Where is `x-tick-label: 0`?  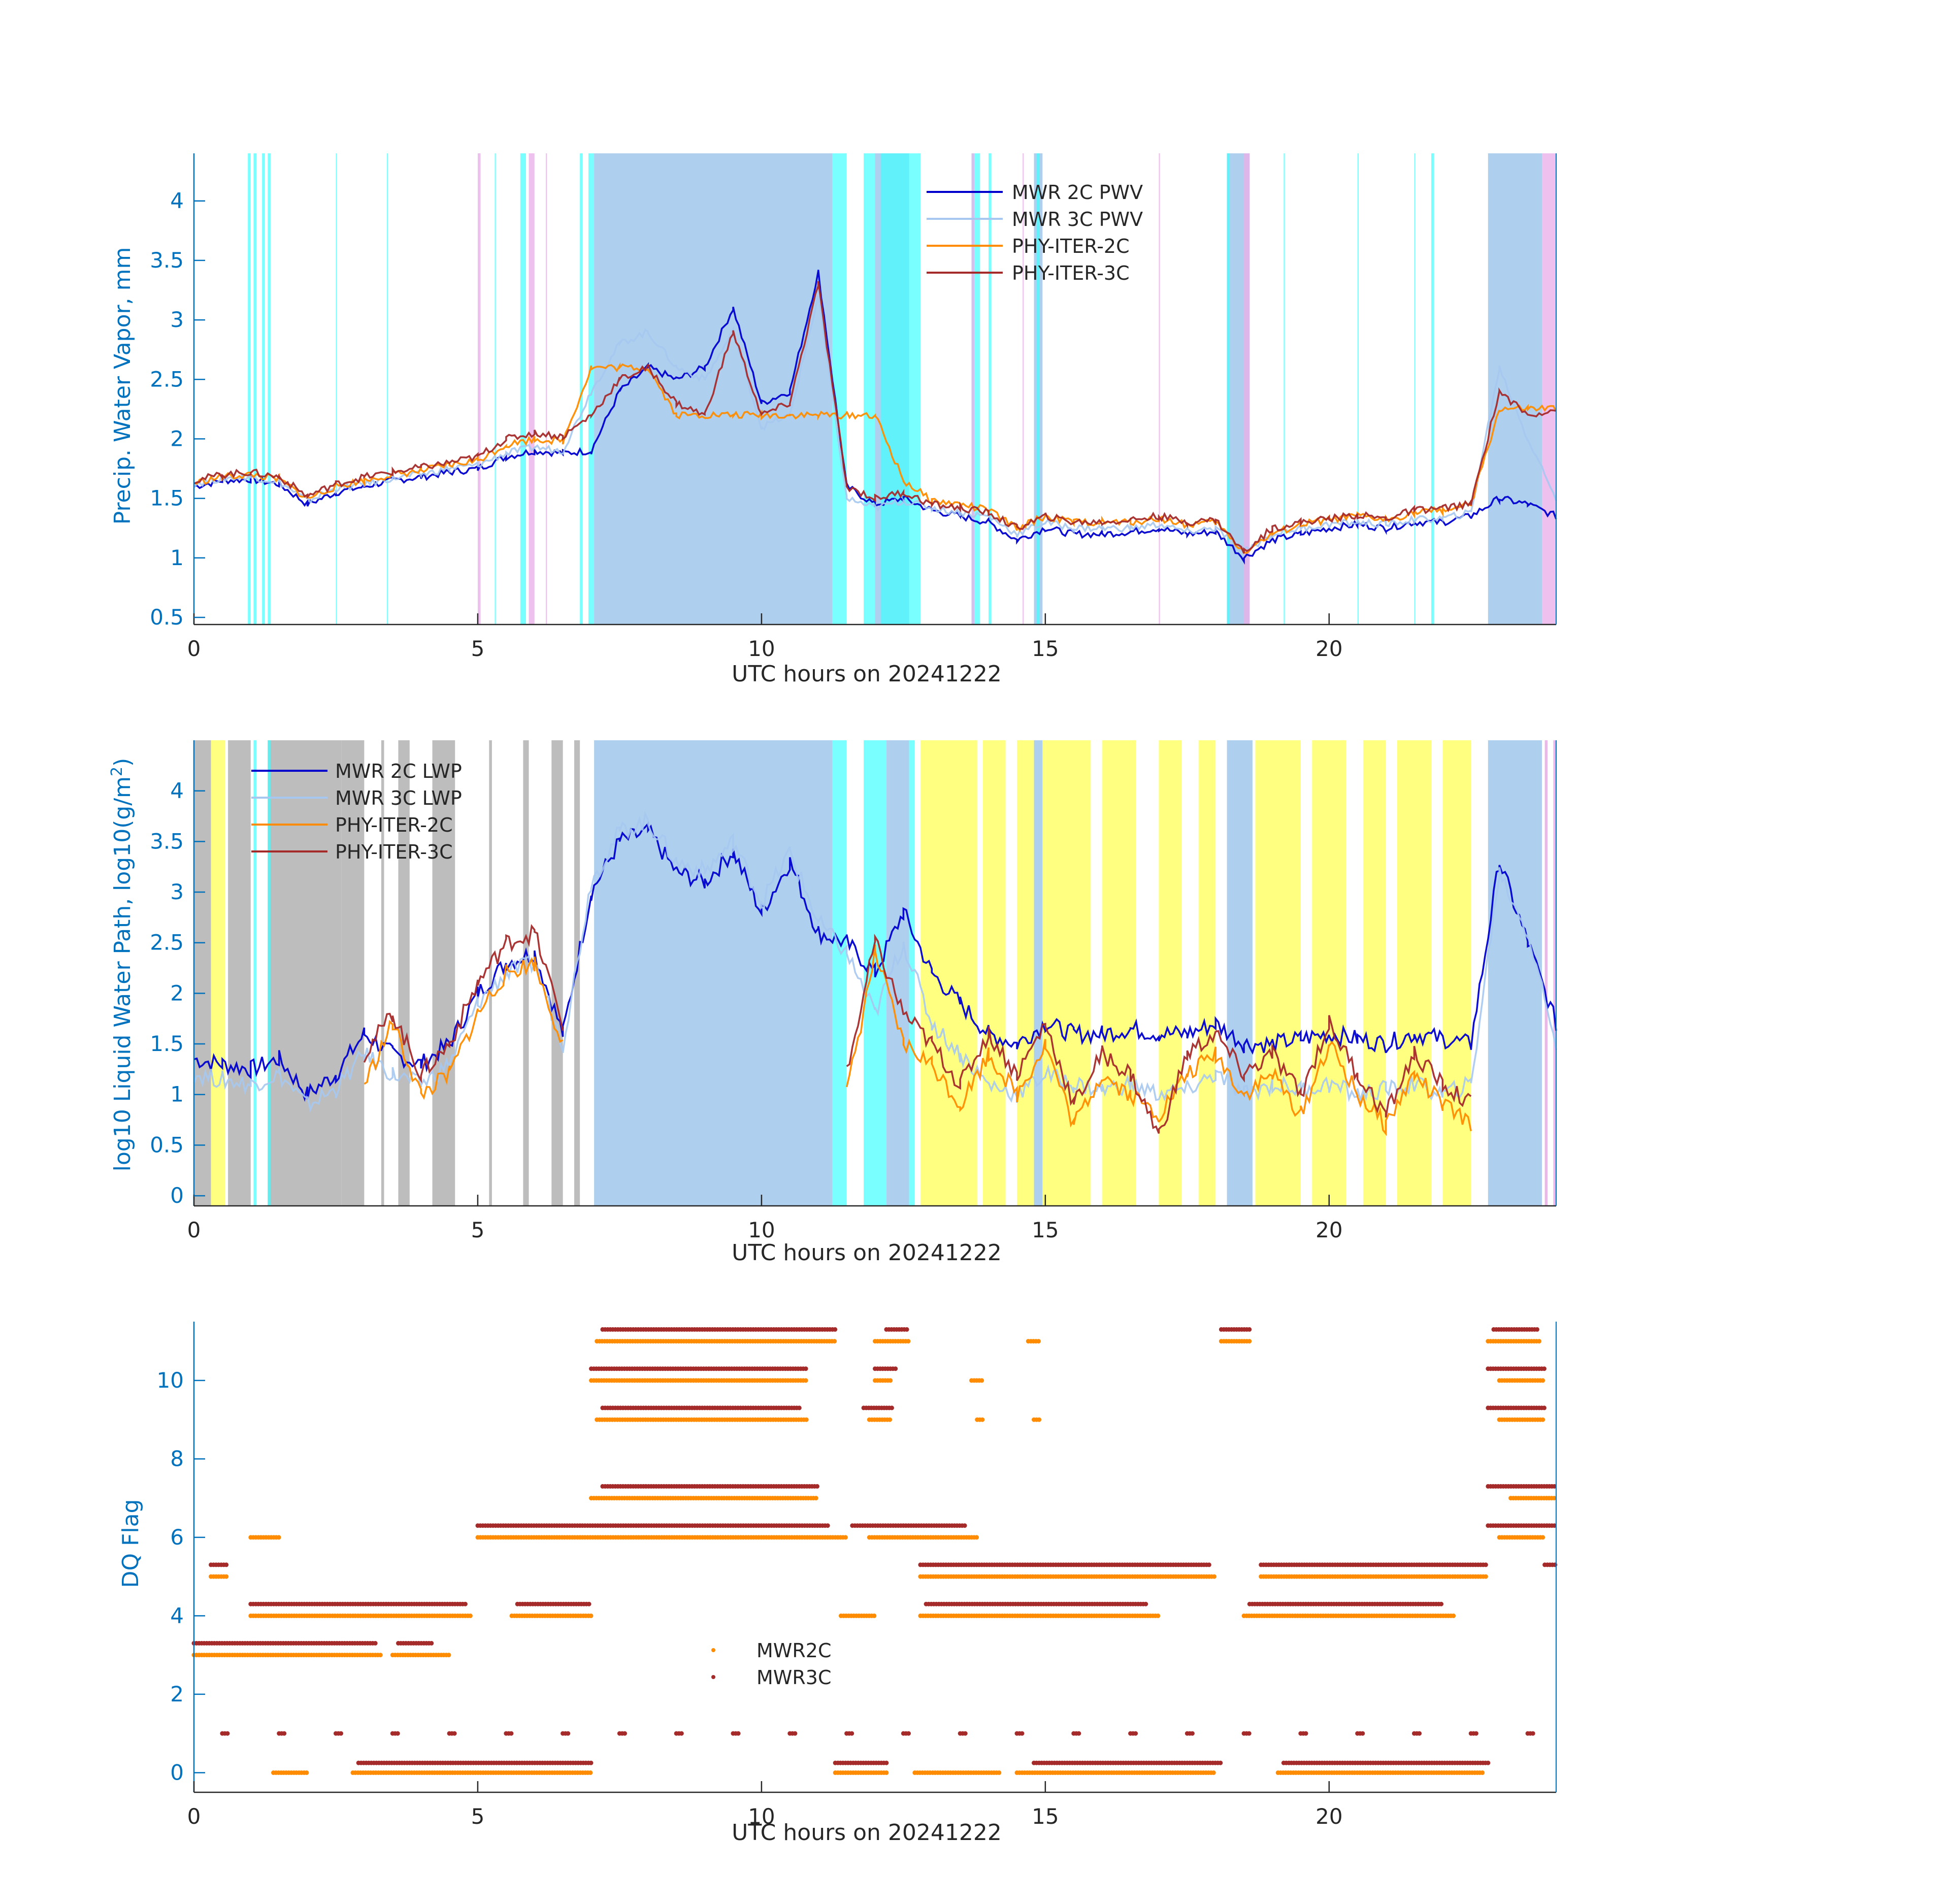
x-tick-label: 0 is located at coordinates (194, 1817).